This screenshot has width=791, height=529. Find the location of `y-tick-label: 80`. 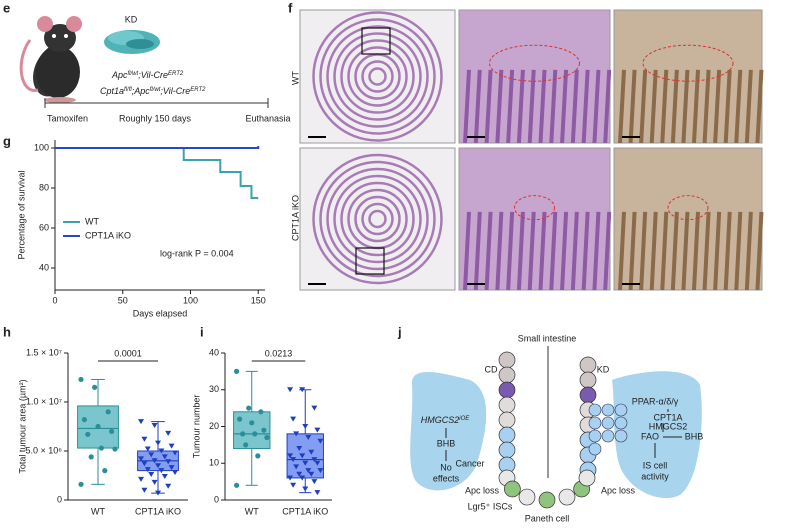

y-tick-label: 80 is located at coordinates (44, 187).